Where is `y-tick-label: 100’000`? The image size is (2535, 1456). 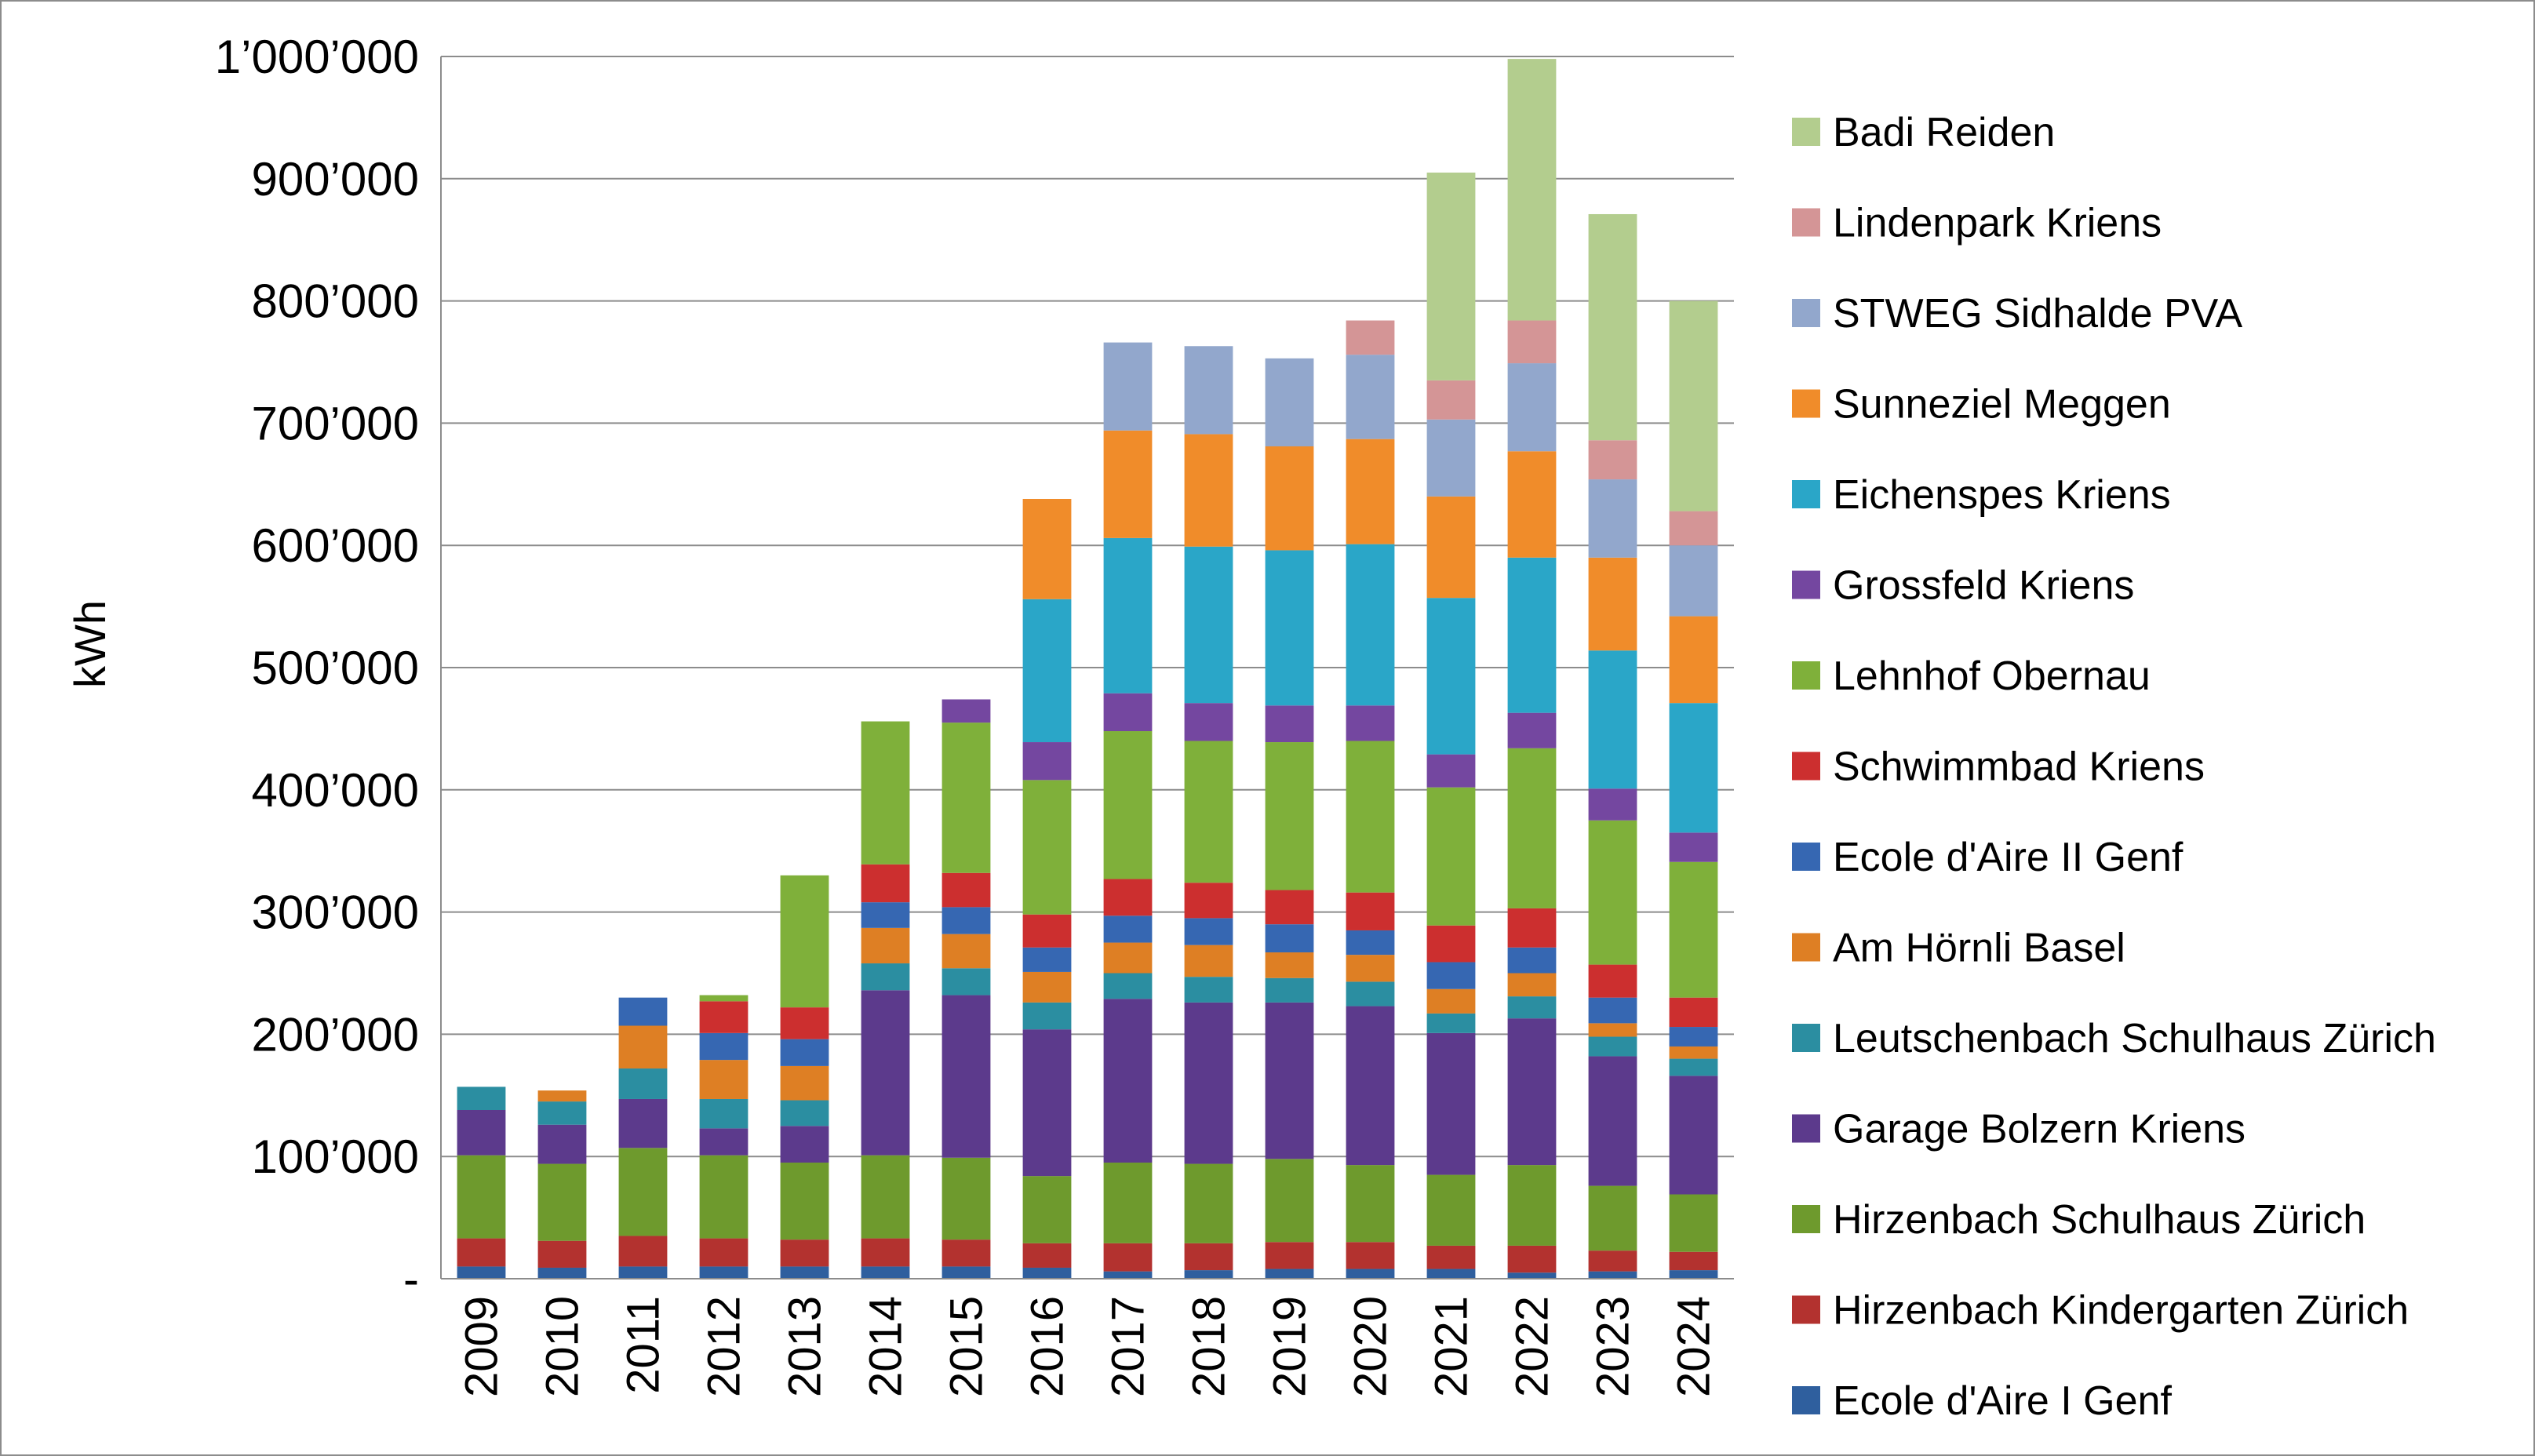 y-tick-label: 100’000 is located at coordinates (335, 1156).